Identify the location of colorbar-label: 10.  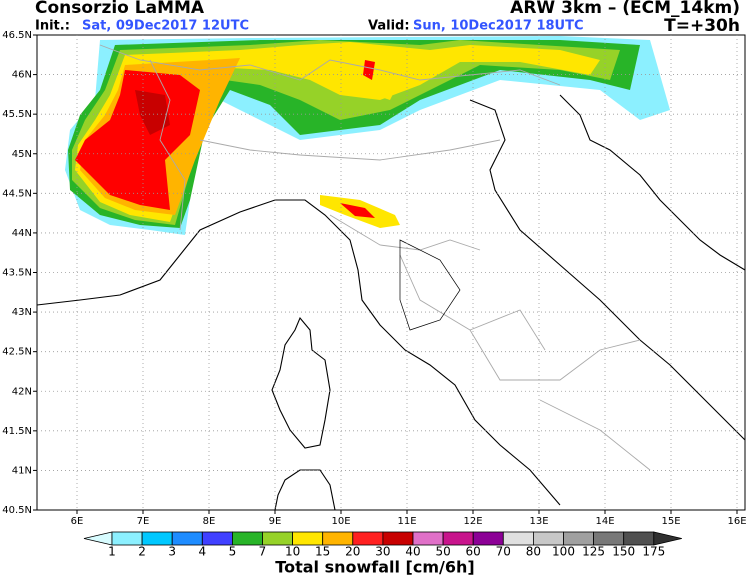
(292, 552).